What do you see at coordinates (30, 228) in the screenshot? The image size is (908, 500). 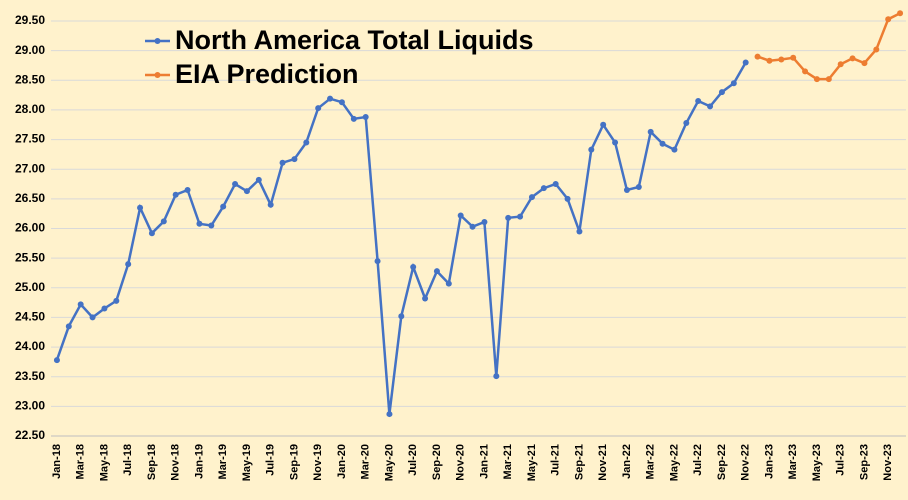 I see `y-tick-label: 26.00` at bounding box center [30, 228].